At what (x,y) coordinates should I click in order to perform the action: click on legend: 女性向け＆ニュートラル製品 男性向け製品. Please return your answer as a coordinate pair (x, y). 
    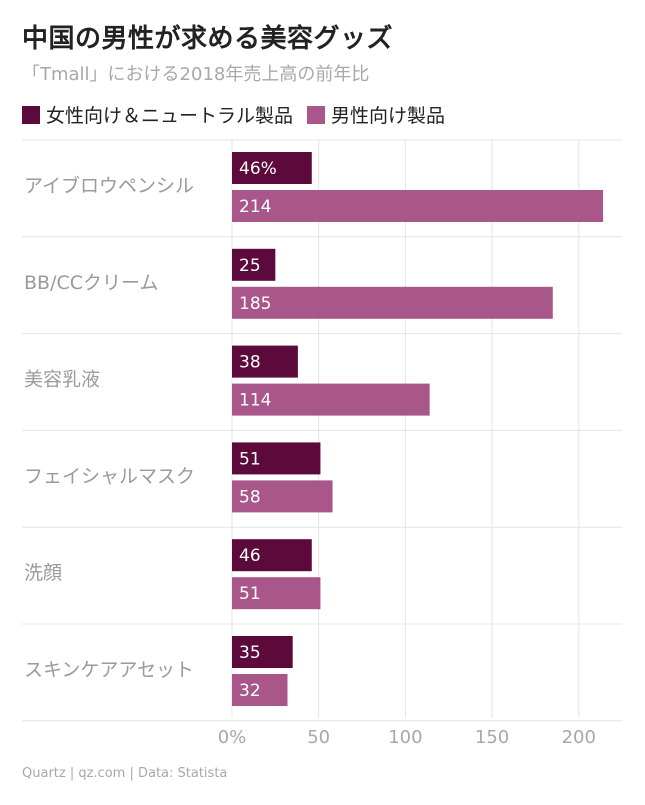
    Looking at the image, I should click on (240, 114).